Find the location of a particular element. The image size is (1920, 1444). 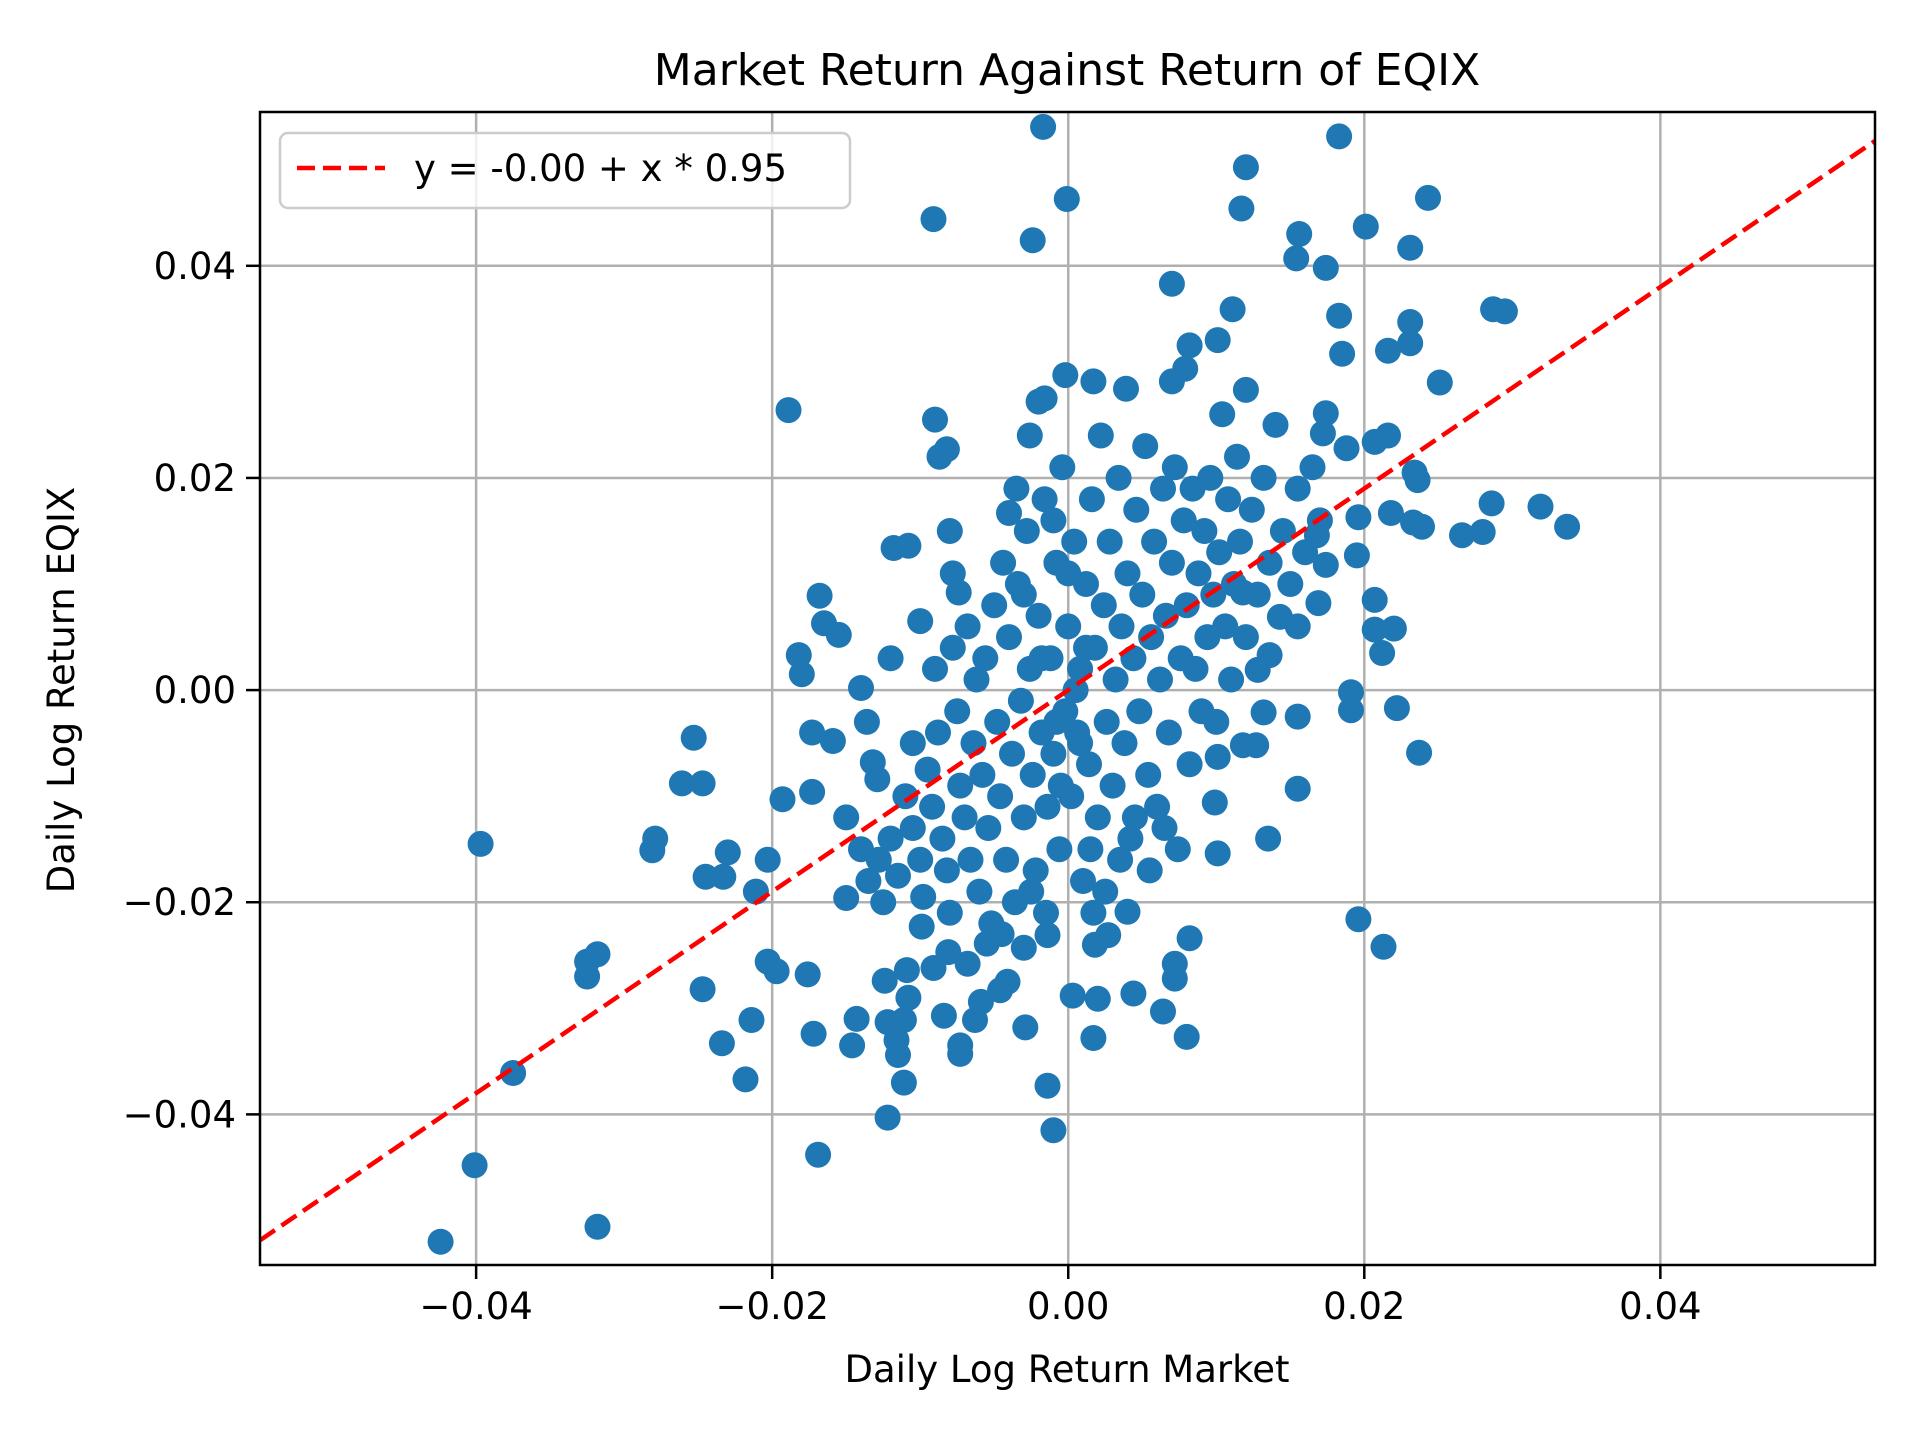

legend-box is located at coordinates (565, 170).